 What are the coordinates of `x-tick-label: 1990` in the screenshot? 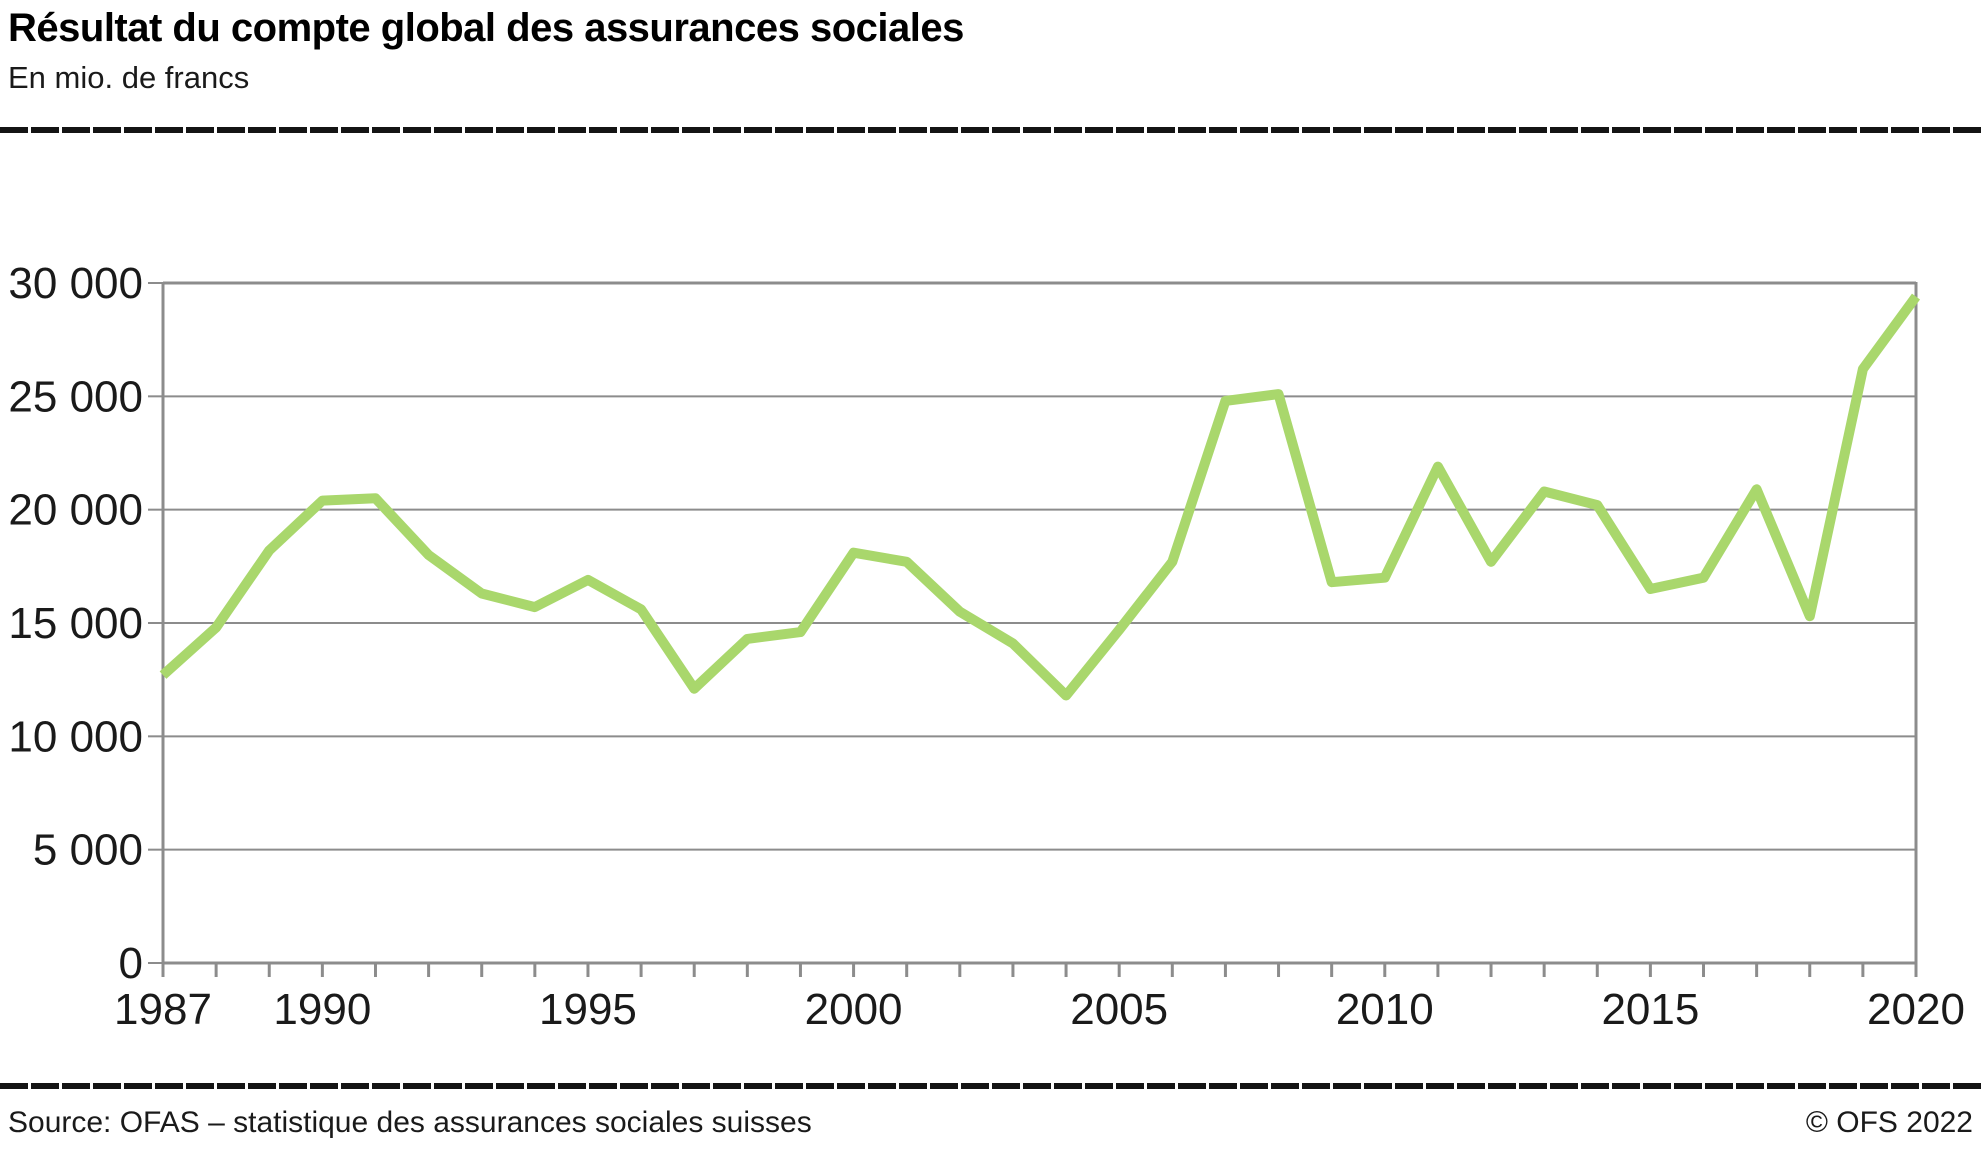 It's located at (322, 1009).